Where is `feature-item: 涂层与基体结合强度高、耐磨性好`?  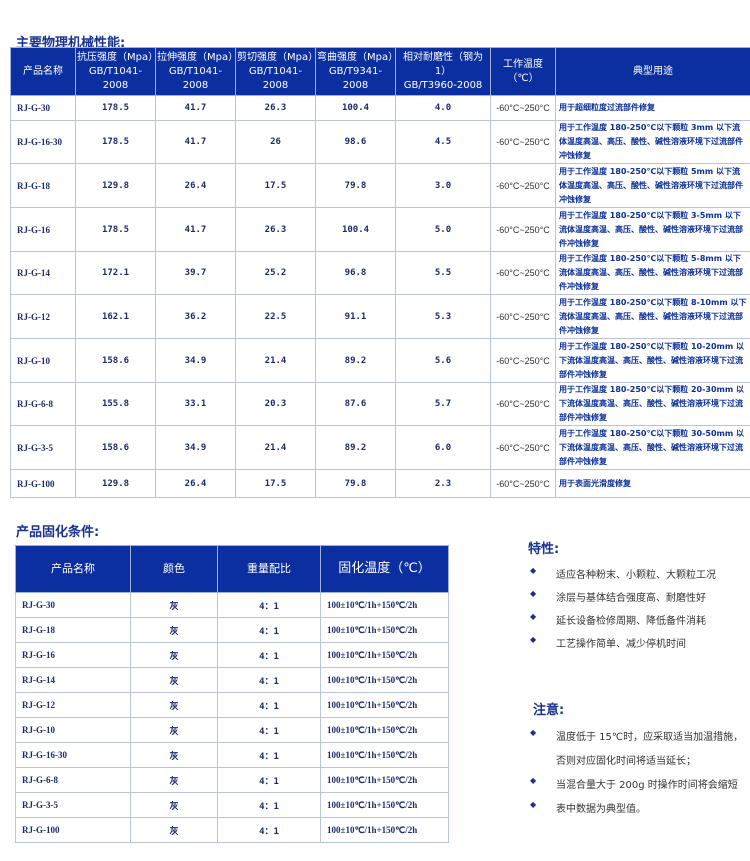 feature-item: 涂层与基体结合强度高、耐磨性好 is located at coordinates (622, 600).